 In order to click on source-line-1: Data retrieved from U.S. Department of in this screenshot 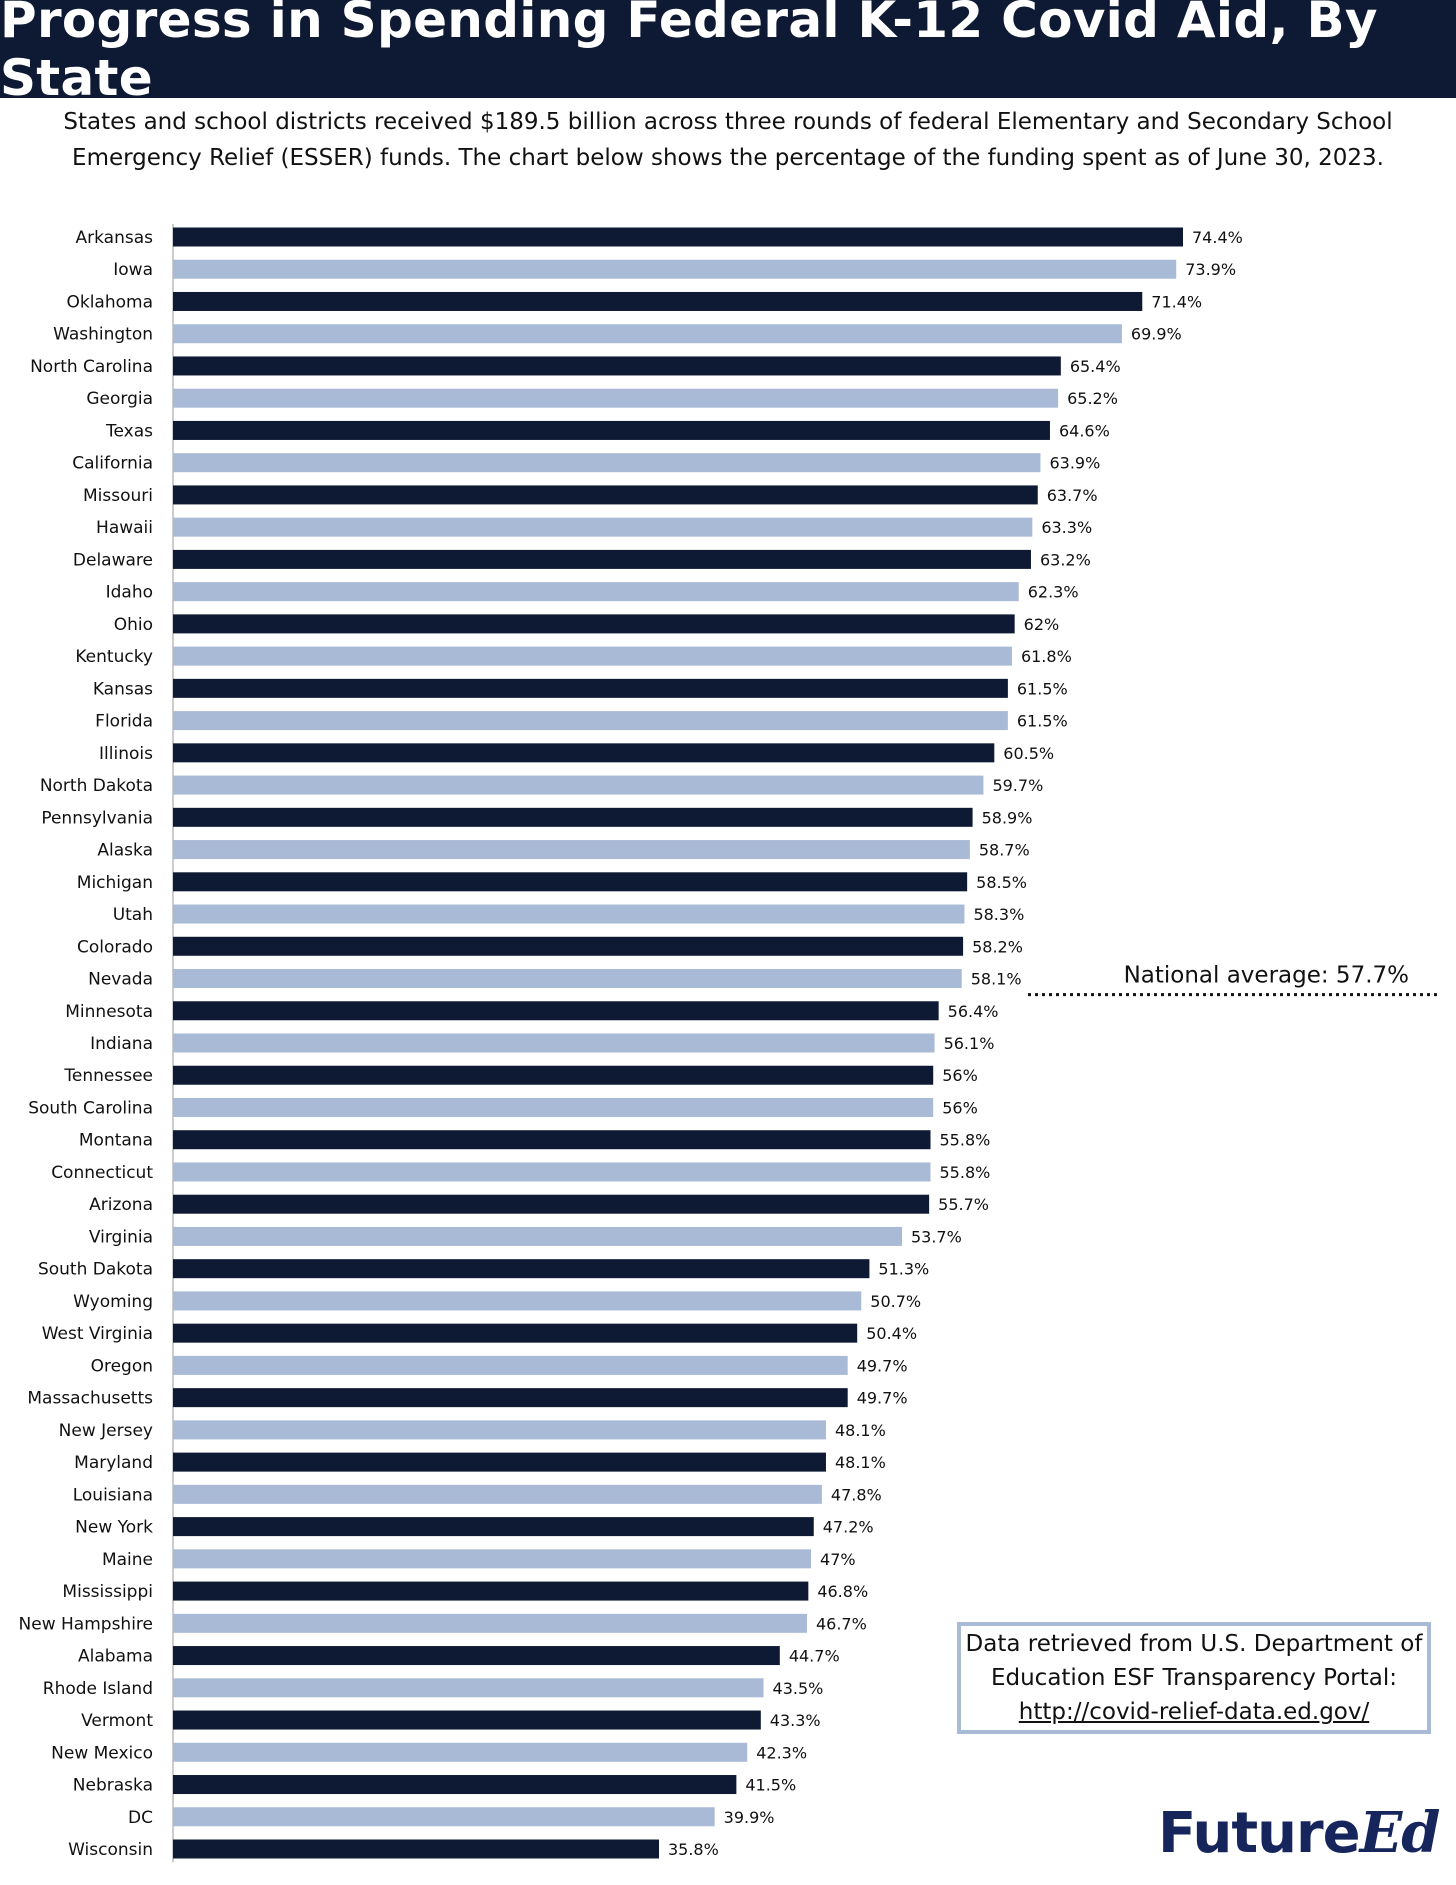, I will do `click(1194, 1644)`.